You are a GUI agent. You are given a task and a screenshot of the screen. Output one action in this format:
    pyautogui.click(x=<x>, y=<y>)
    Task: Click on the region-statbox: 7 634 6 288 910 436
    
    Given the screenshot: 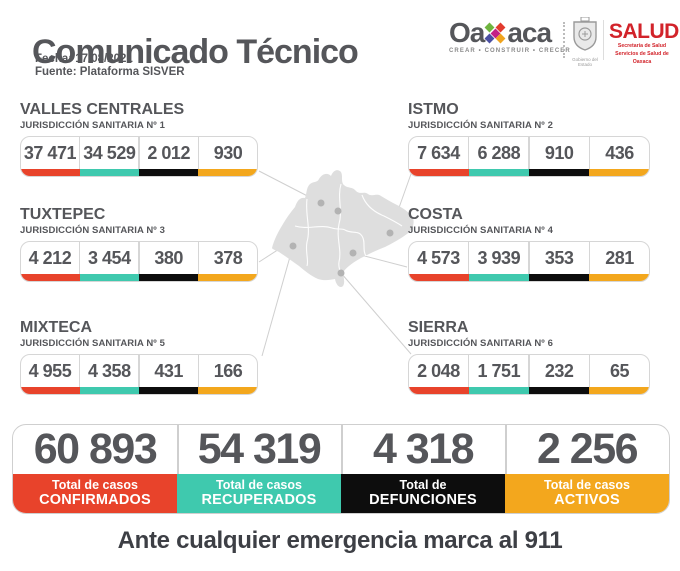 What is the action you would take?
    pyautogui.click(x=529, y=156)
    